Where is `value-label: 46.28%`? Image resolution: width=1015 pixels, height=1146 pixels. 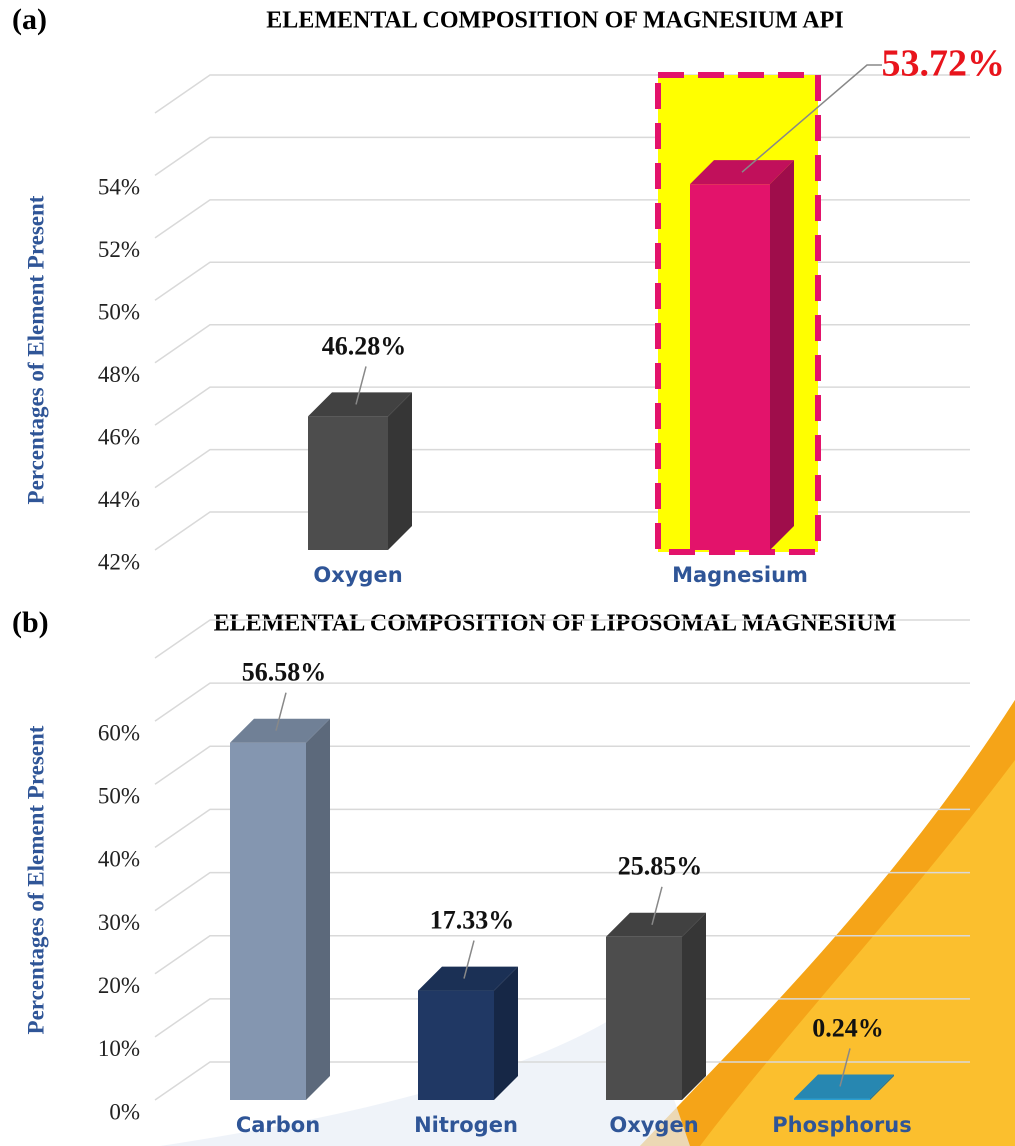 value-label: 46.28% is located at coordinates (364, 345).